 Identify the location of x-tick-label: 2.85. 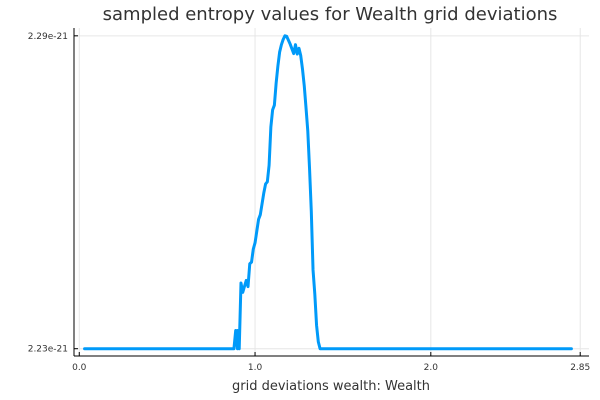
(580, 368).